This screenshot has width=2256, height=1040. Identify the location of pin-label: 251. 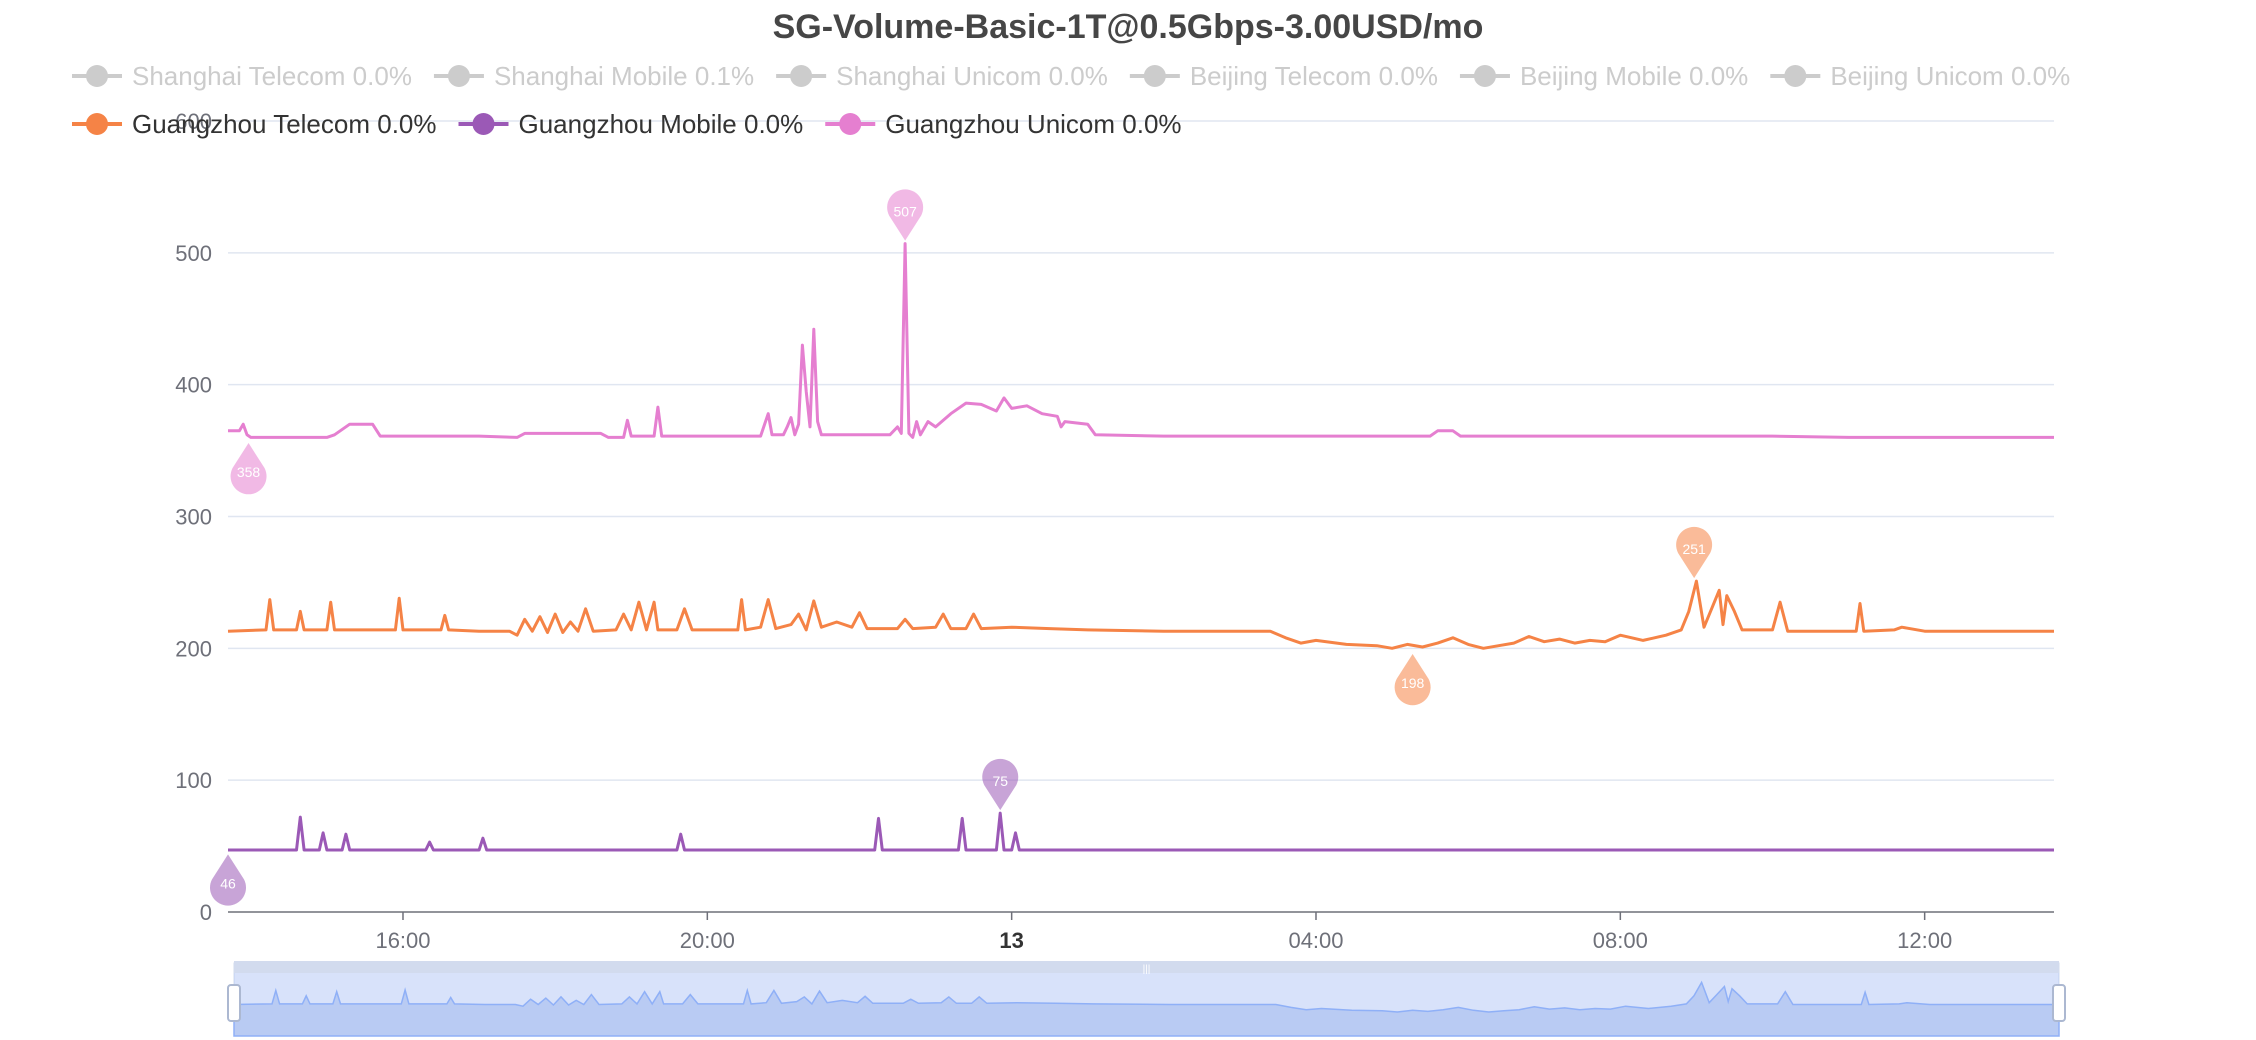
(1694, 549).